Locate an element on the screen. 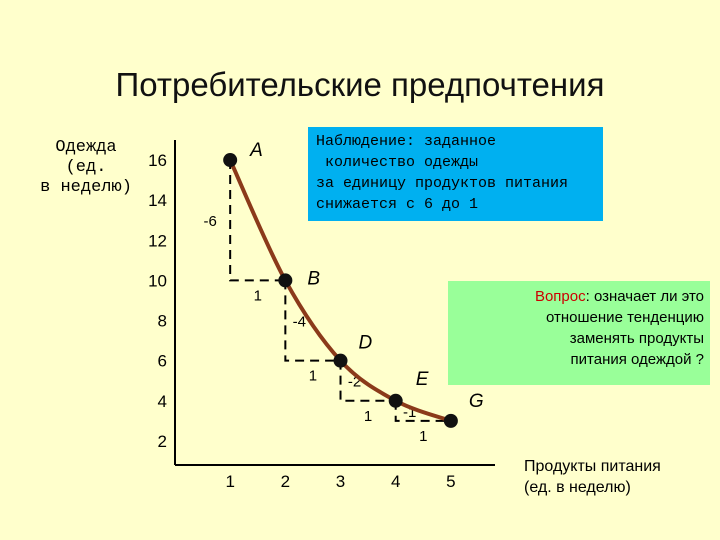 This screenshot has height=540, width=720. delta-y-label: -6 is located at coordinates (210, 221).